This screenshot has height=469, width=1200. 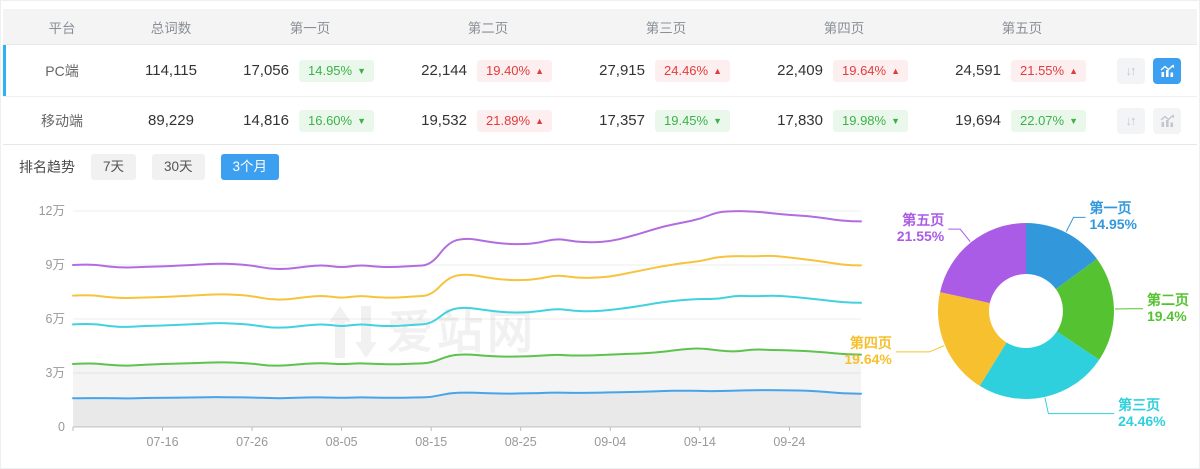 I want to click on page3-cell: 27,915 24.46% ▲, so click(x=666, y=70).